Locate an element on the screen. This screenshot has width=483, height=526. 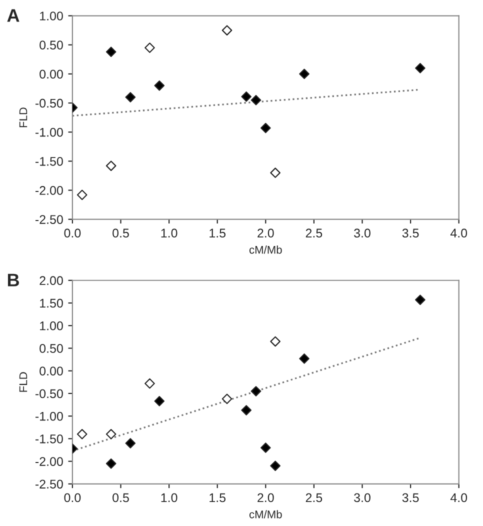
y-tick-label: 2.00 is located at coordinates (51, 281).